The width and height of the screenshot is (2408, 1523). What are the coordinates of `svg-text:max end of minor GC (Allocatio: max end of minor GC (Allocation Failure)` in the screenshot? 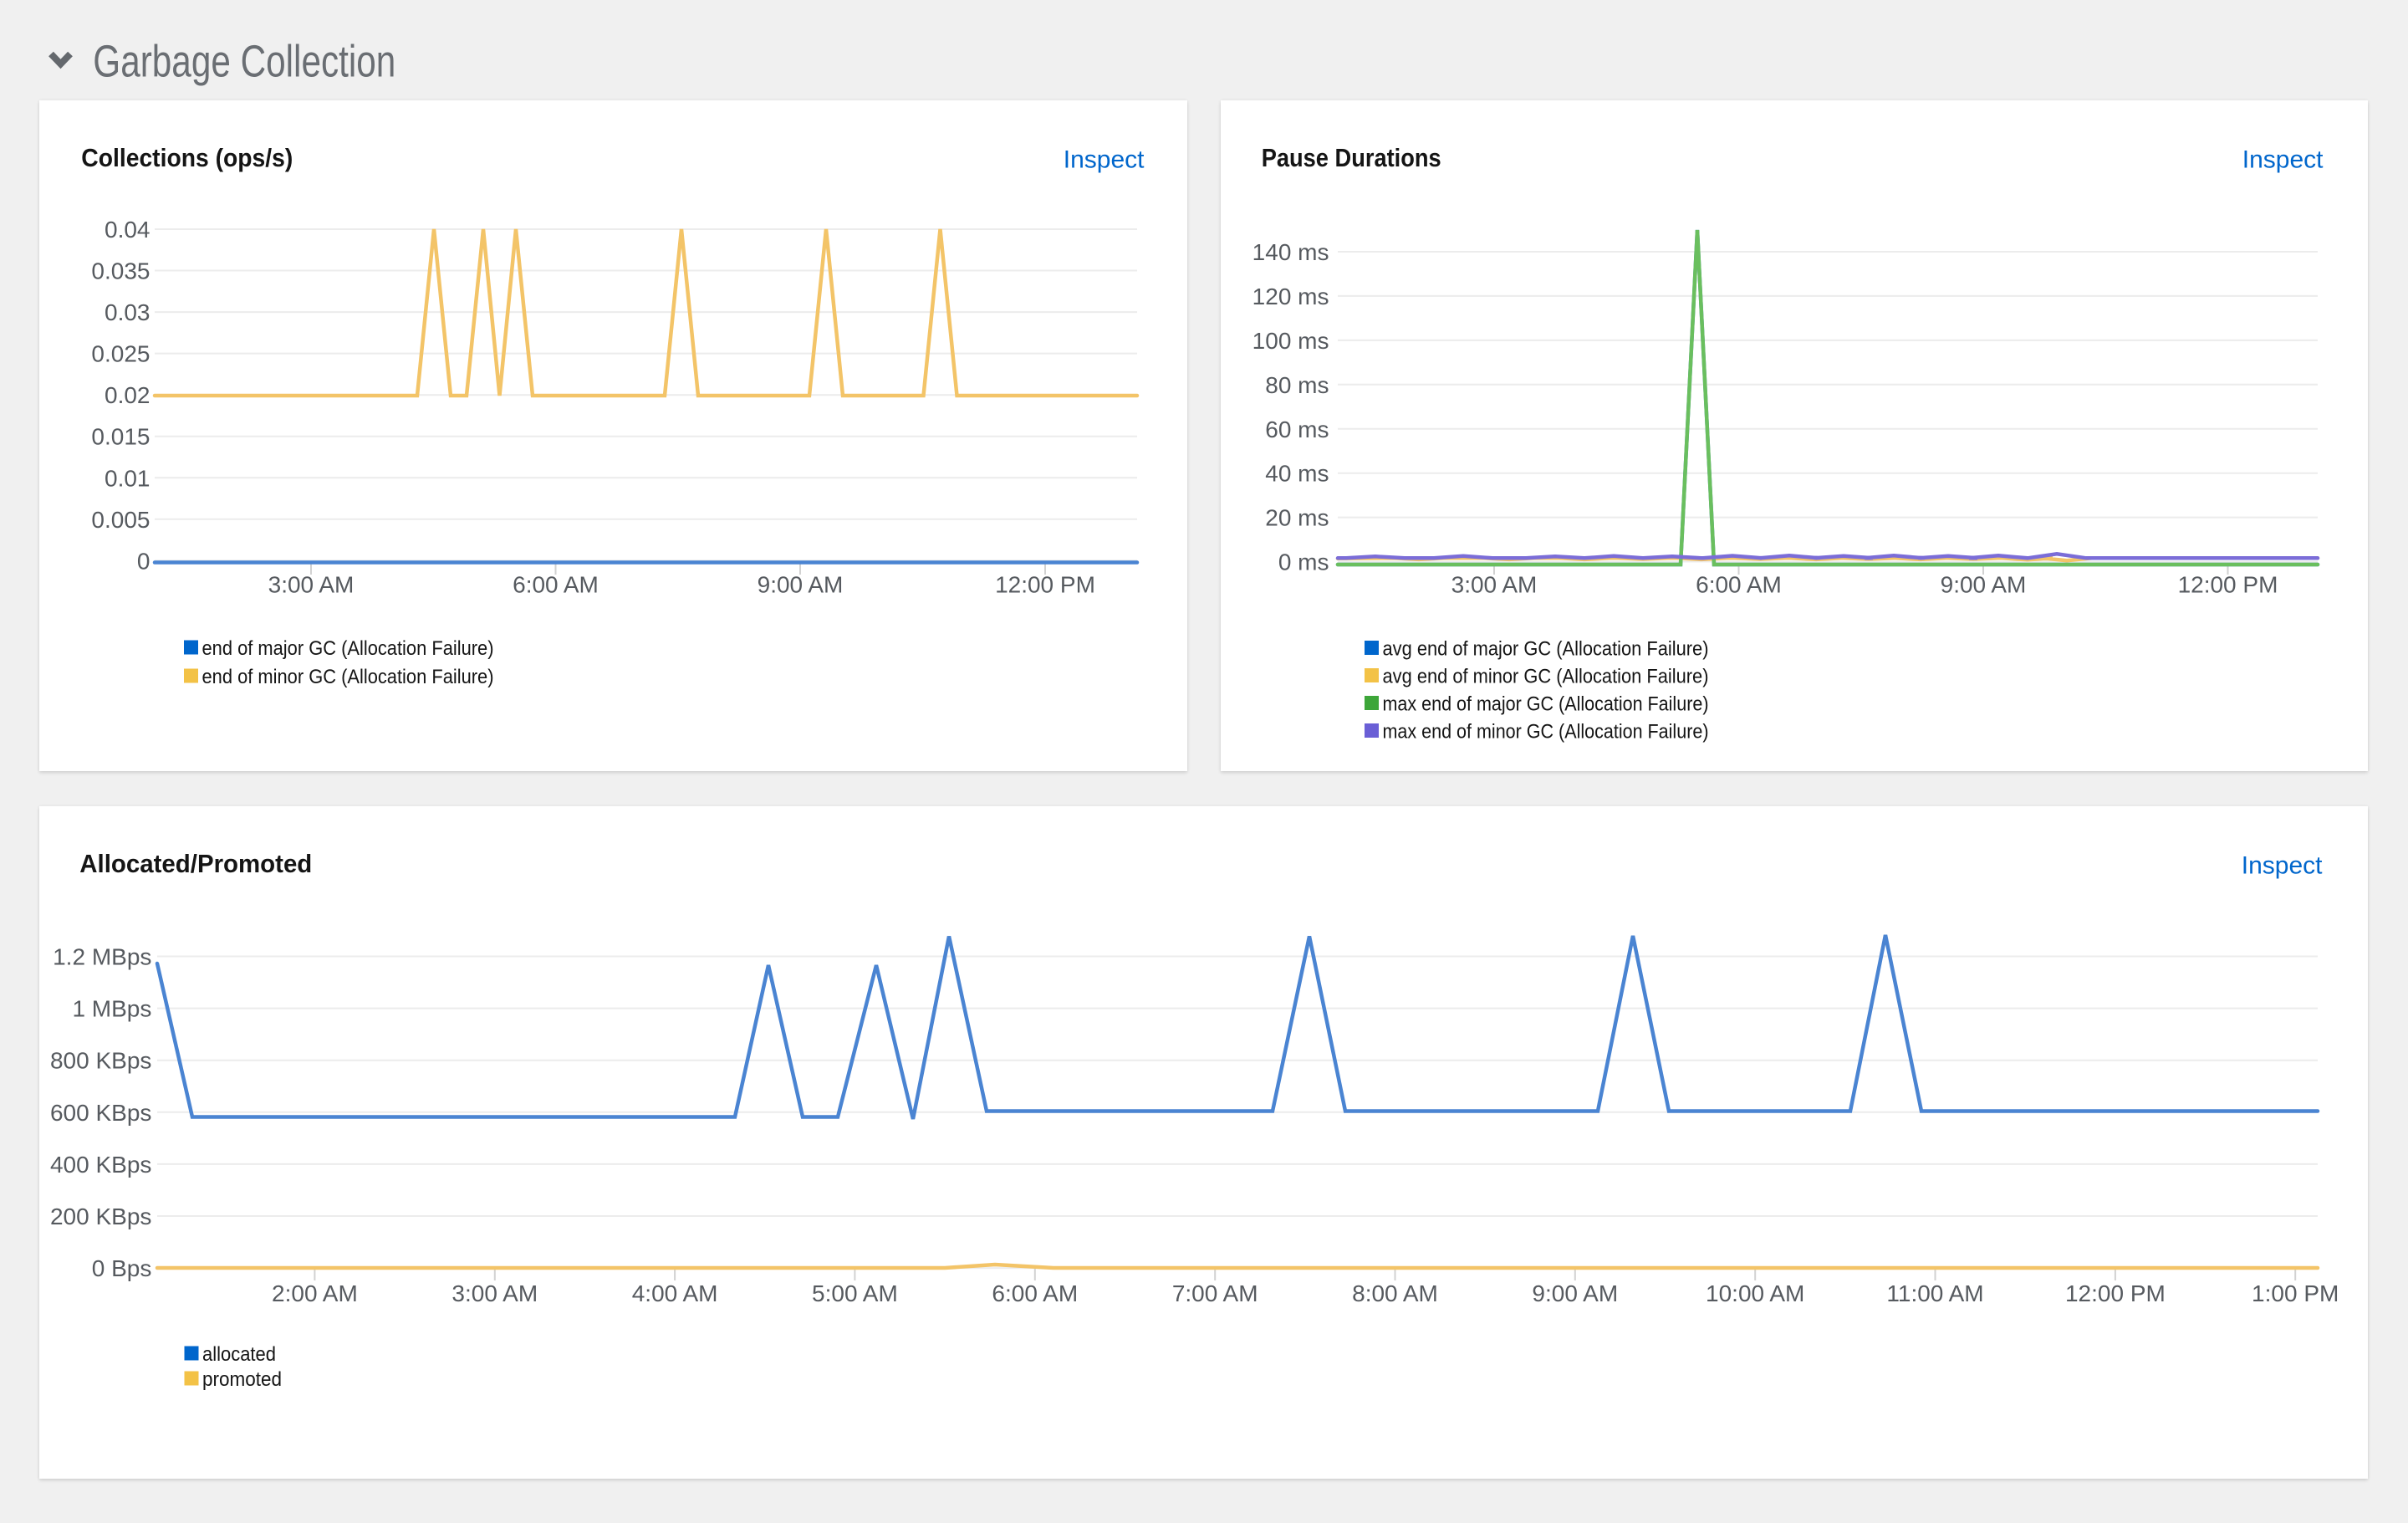 It's located at (1546, 732).